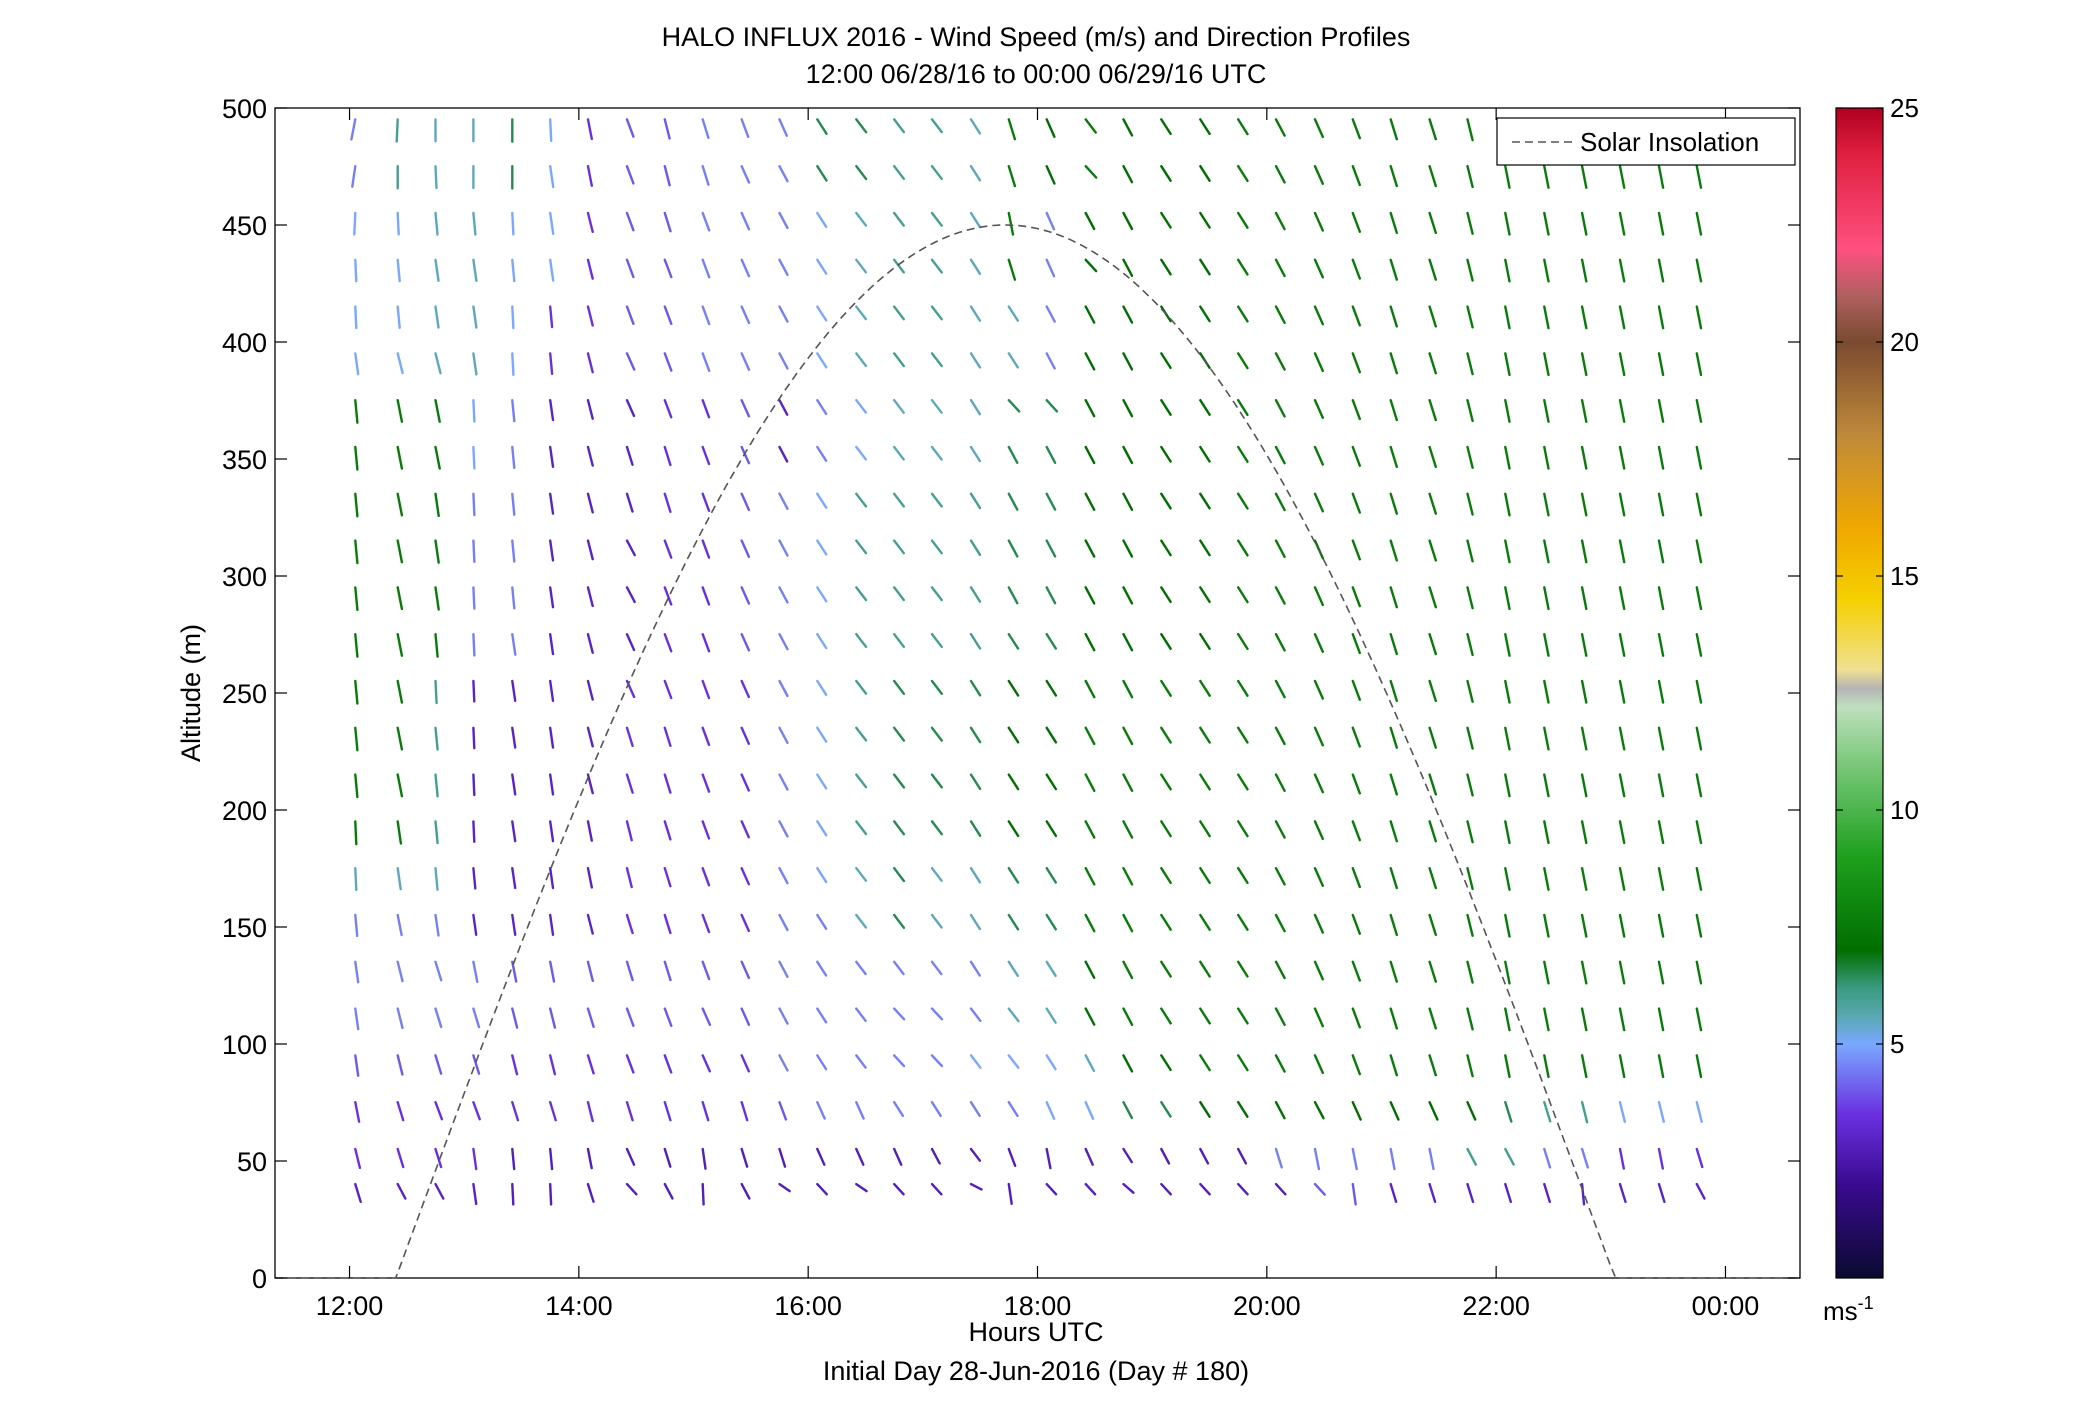 This screenshot has width=2098, height=1425. What do you see at coordinates (1904, 576) in the screenshot?
I see `colorbar-tick-label: 15` at bounding box center [1904, 576].